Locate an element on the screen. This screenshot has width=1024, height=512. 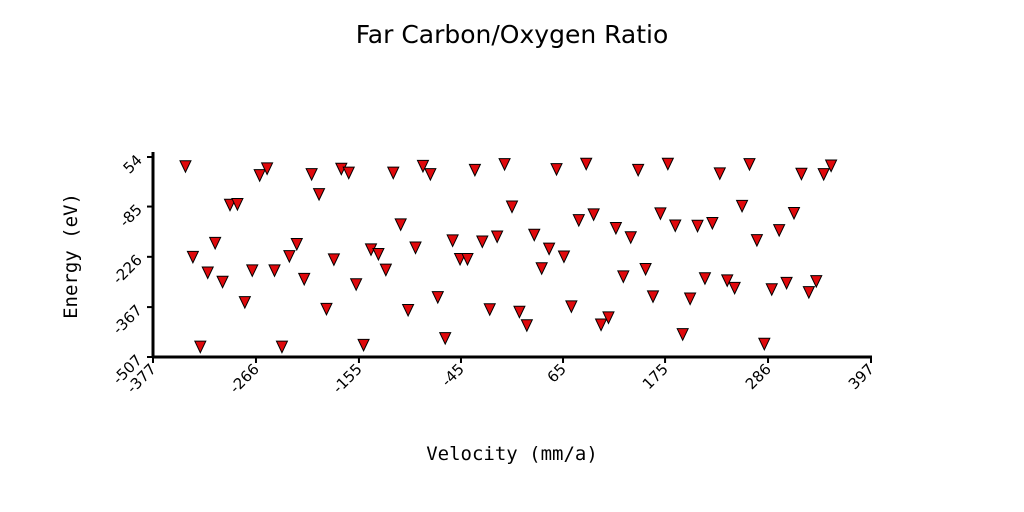
x-axis-ticks: -377 -266 -155 -45 65 175 286 397 is located at coordinates (500, 377).